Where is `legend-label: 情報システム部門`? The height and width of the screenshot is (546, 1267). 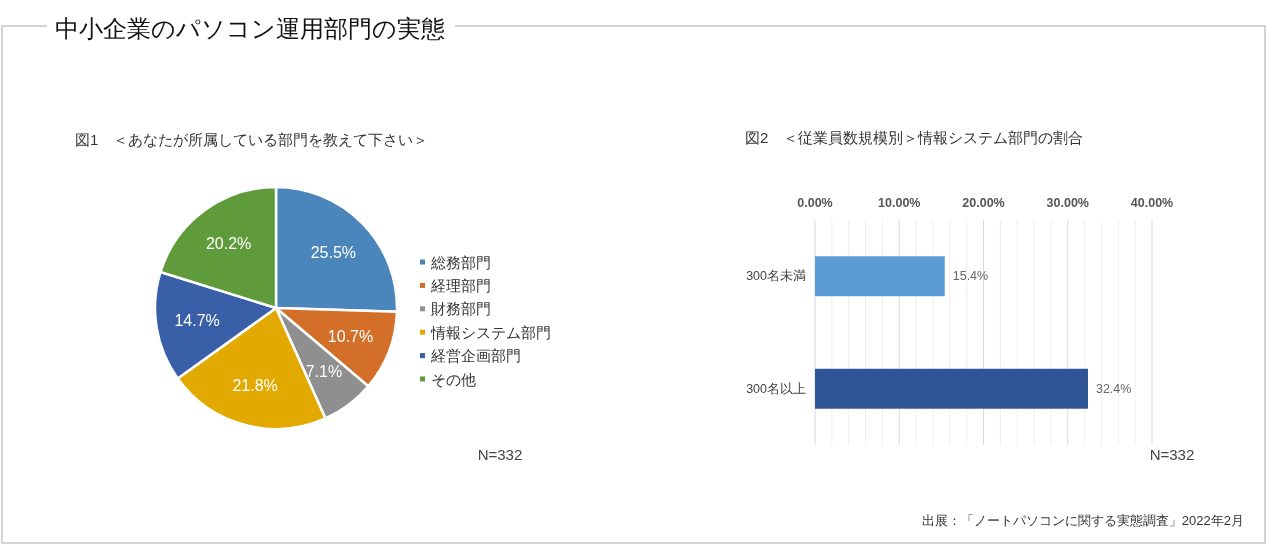 legend-label: 情報システム部門 is located at coordinates (490, 332).